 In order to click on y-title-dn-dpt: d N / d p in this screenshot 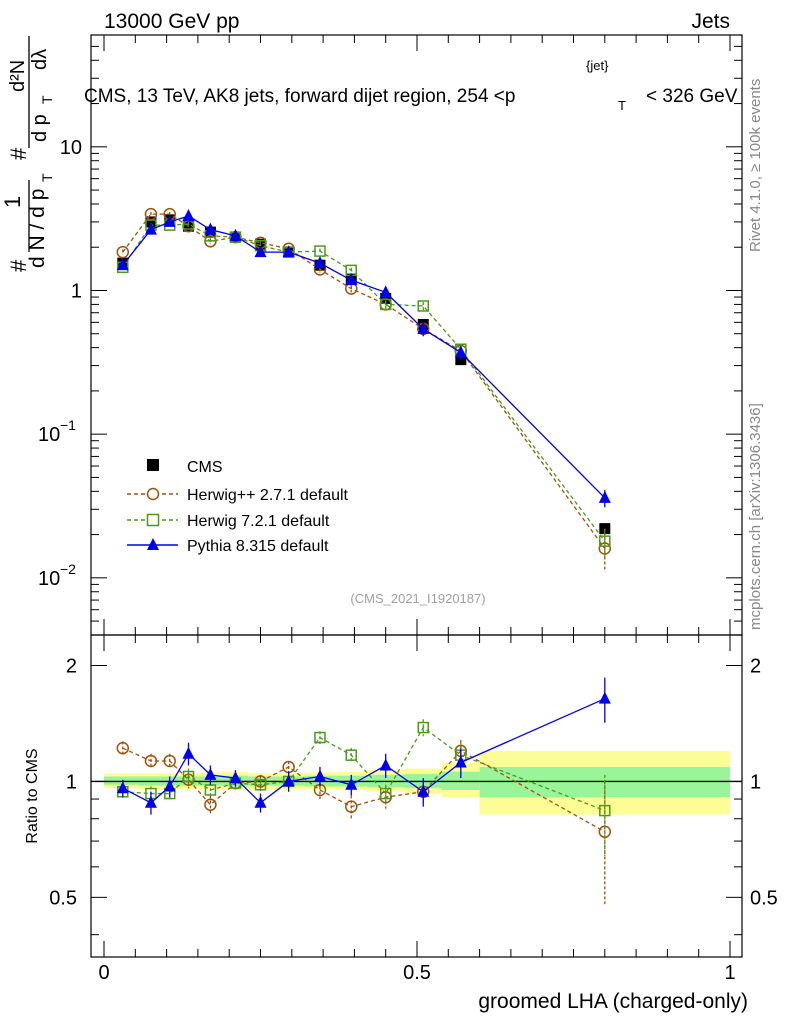, I will do `click(37, 228)`.